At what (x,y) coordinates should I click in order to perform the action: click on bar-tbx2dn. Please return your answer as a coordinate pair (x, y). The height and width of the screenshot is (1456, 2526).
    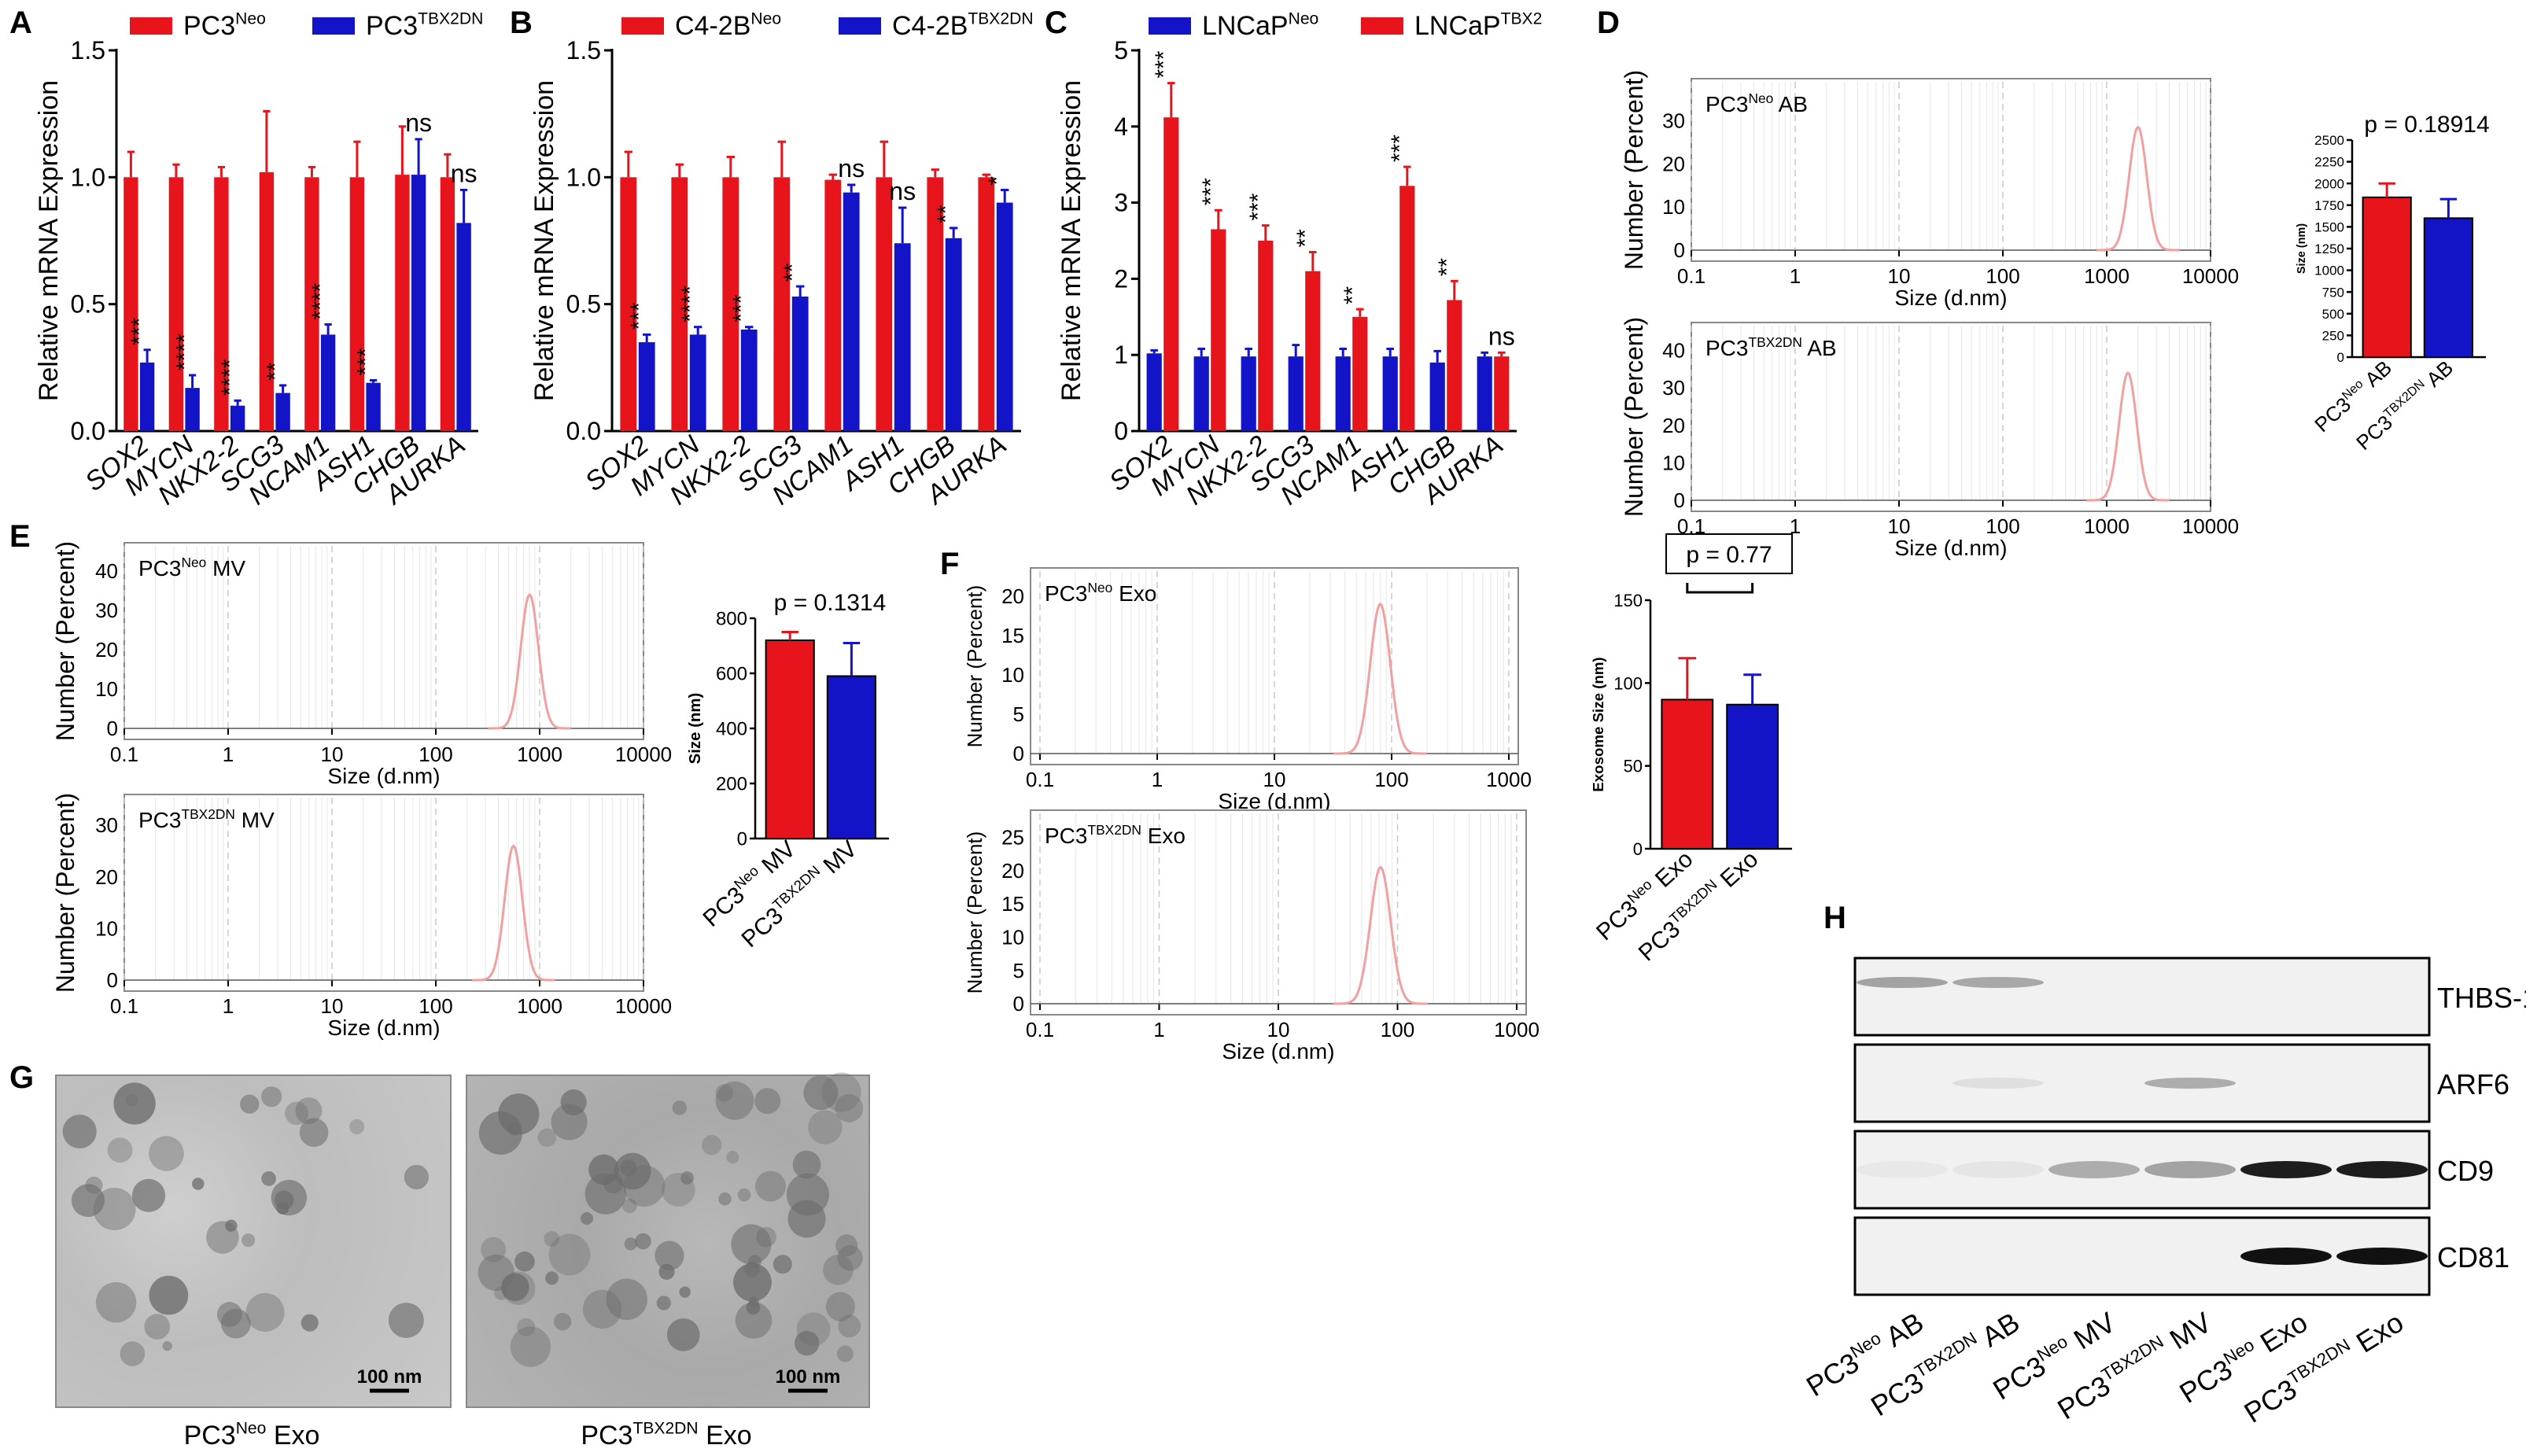
    Looking at the image, I should click on (1752, 776).